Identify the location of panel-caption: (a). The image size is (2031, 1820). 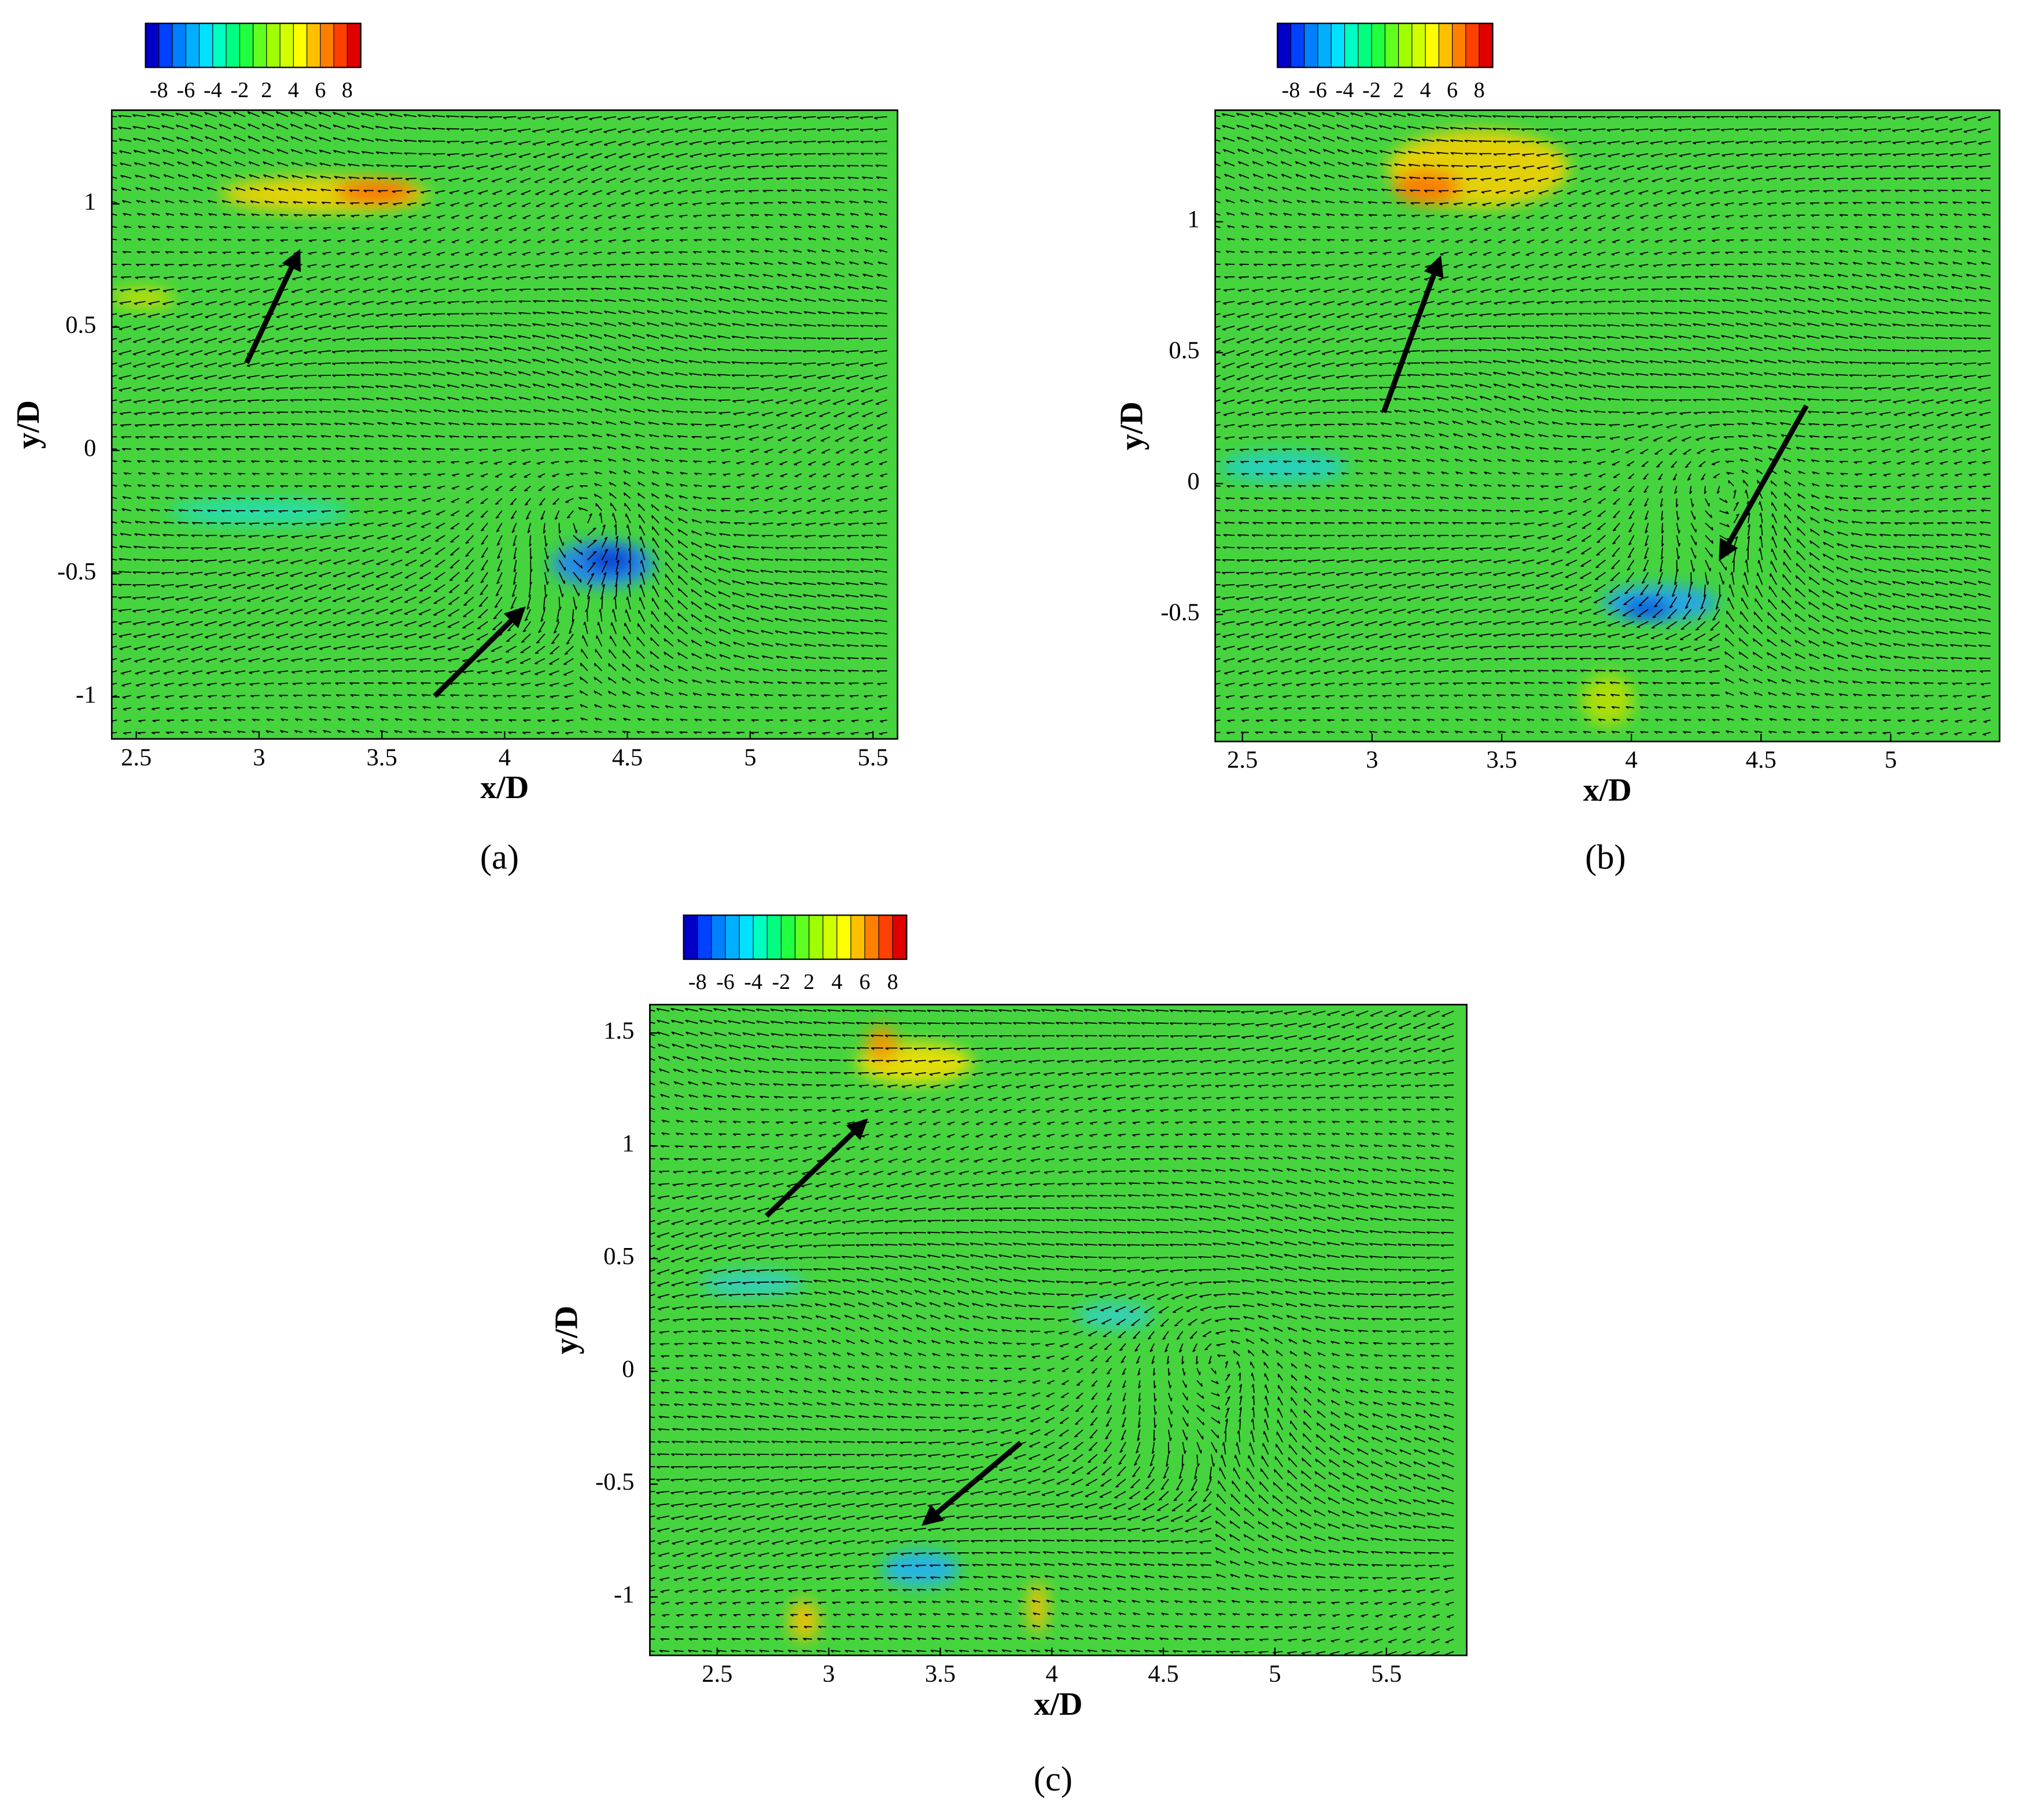
(499, 857).